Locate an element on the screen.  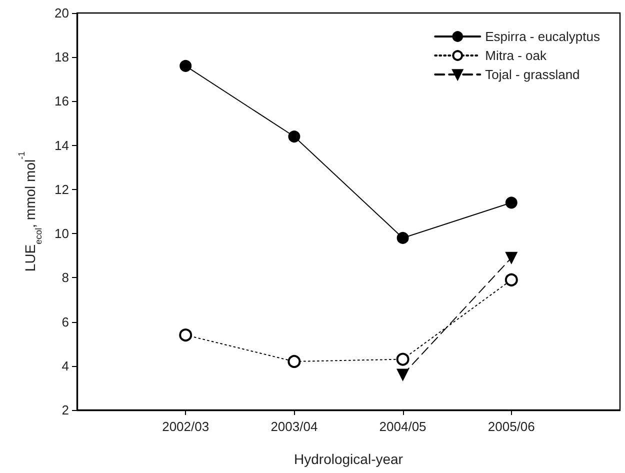
y-tick-label: 6 is located at coordinates (65, 322).